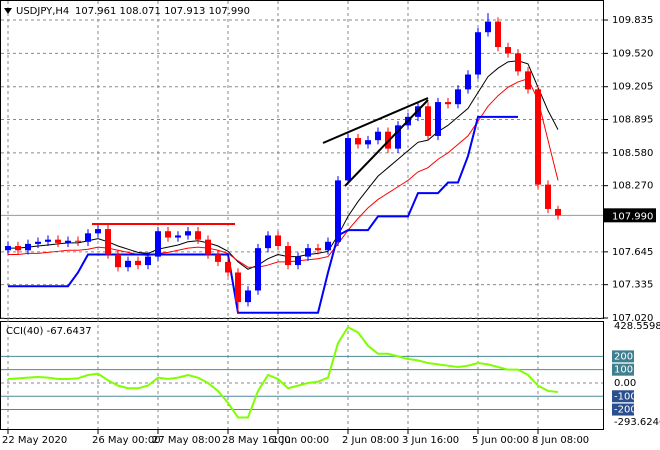 This screenshot has height=450, width=660. What do you see at coordinates (632, 20) in the screenshot?
I see `y-tick-label: 109.835` at bounding box center [632, 20].